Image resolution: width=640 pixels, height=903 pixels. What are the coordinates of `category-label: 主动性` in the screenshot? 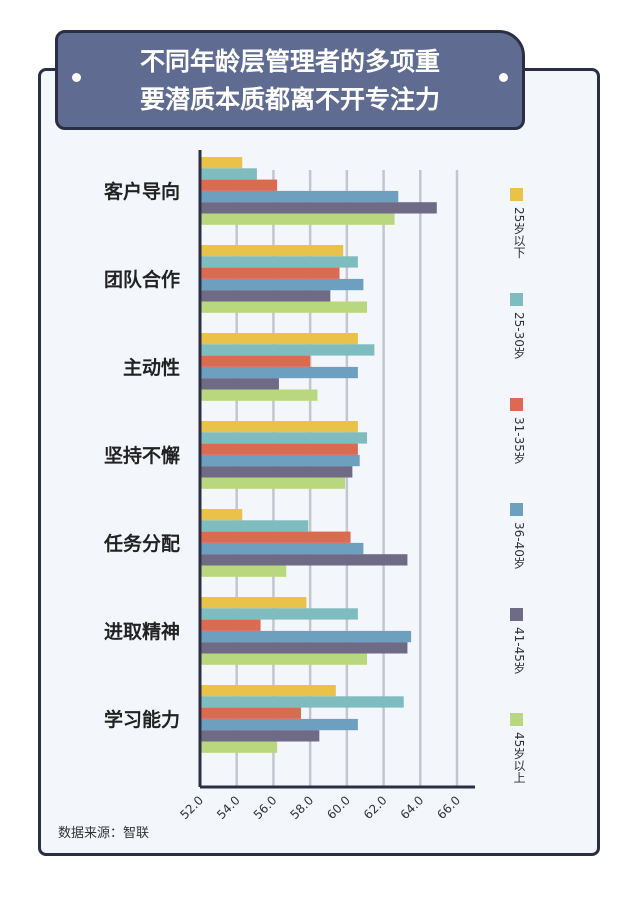 It's located at (151, 368).